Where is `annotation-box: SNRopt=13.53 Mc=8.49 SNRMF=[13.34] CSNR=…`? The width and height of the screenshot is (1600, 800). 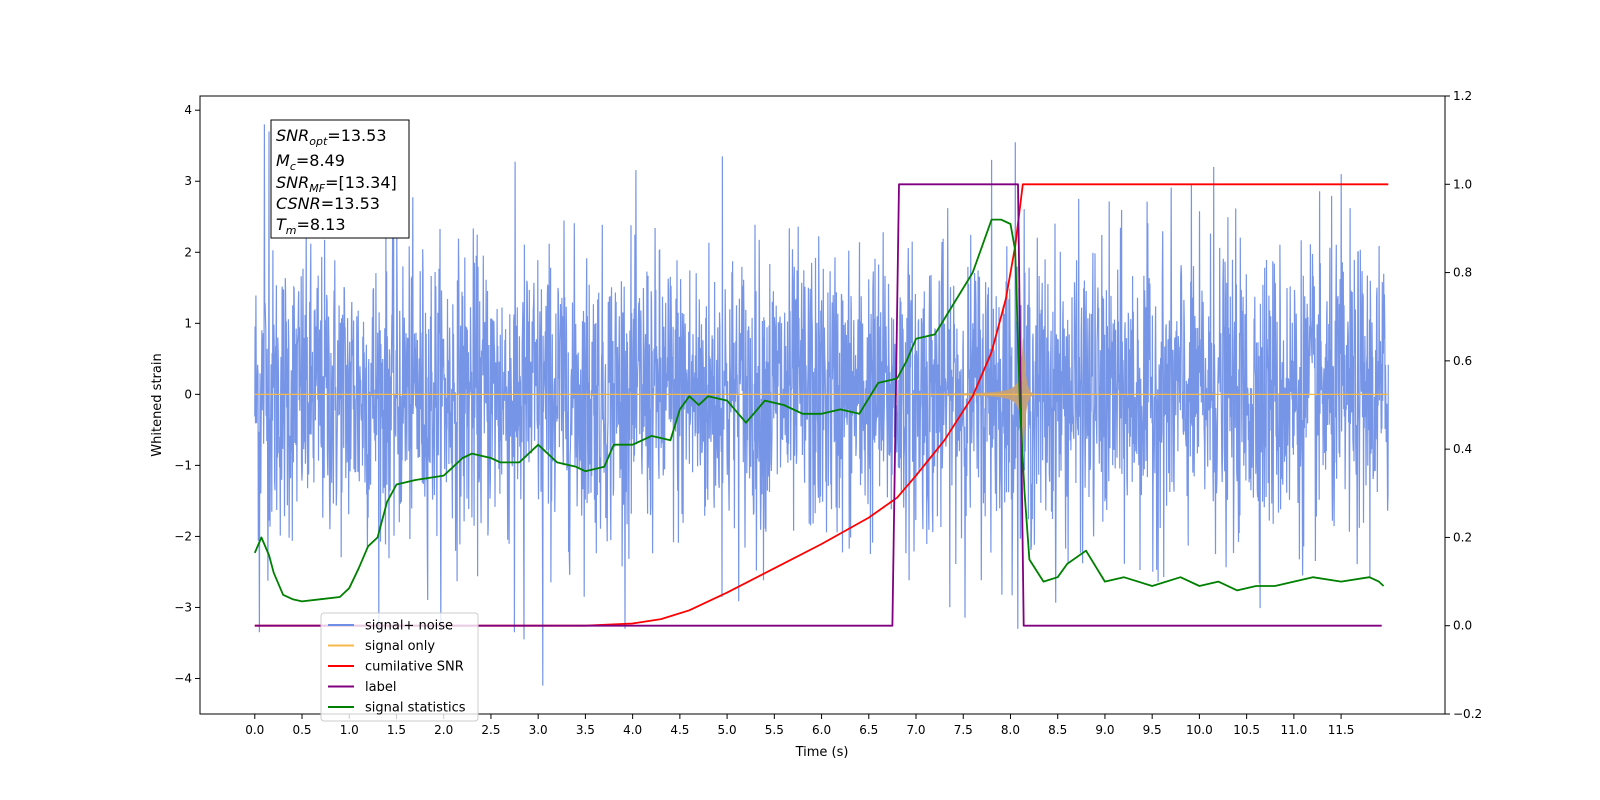
annotation-box: SNRopt=13.53 Mc=8.49 SNRMF=[13.34] CSNR=… is located at coordinates (340, 179).